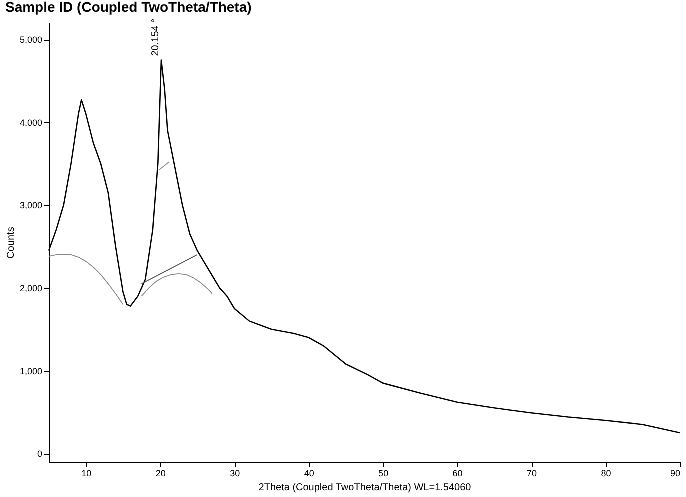 The width and height of the screenshot is (686, 497). What do you see at coordinates (675, 473) in the screenshot?
I see `x-tick-label: 90` at bounding box center [675, 473].